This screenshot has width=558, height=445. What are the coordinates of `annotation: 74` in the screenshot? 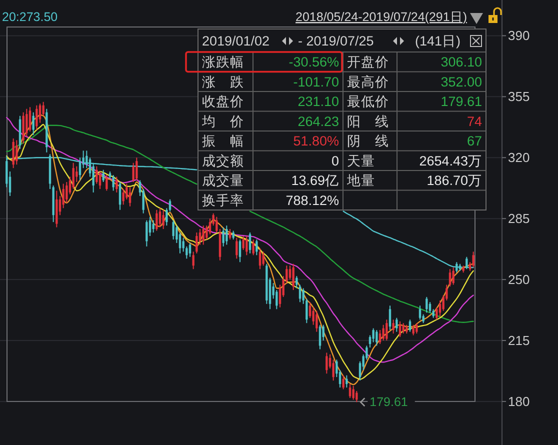 It's located at (474, 121).